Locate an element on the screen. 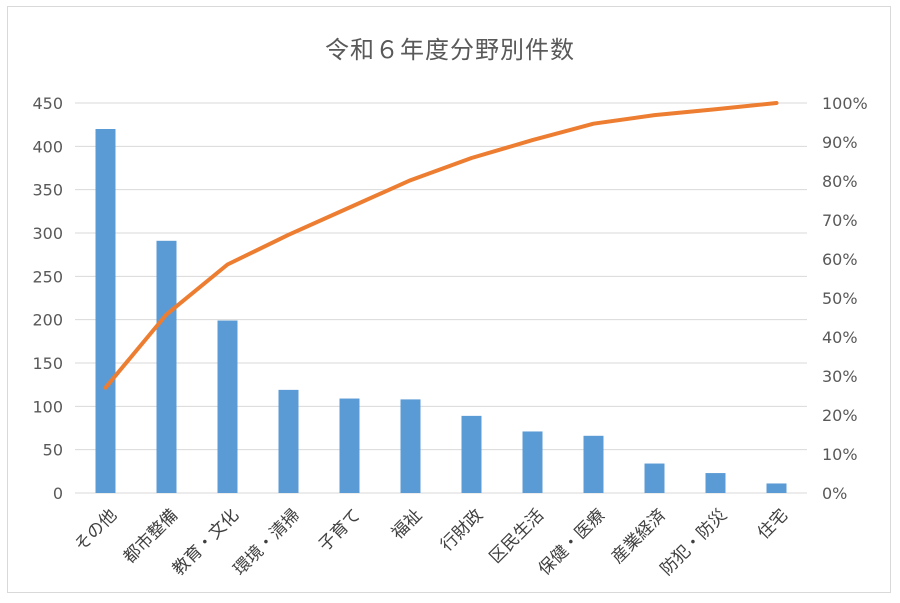 The height and width of the screenshot is (603, 900). x-tick-label: 住宅 is located at coordinates (773, 524).